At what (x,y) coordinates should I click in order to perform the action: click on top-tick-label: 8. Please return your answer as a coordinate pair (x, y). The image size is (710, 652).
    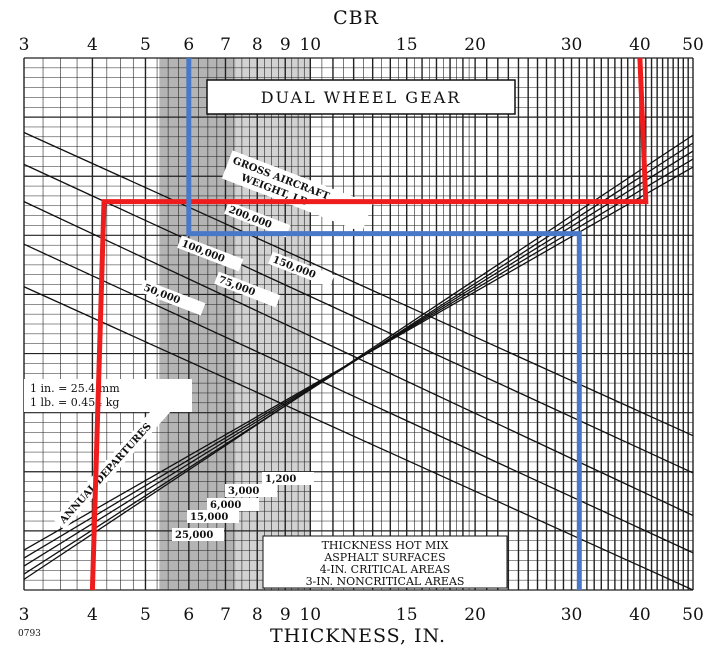
    Looking at the image, I should click on (257, 45).